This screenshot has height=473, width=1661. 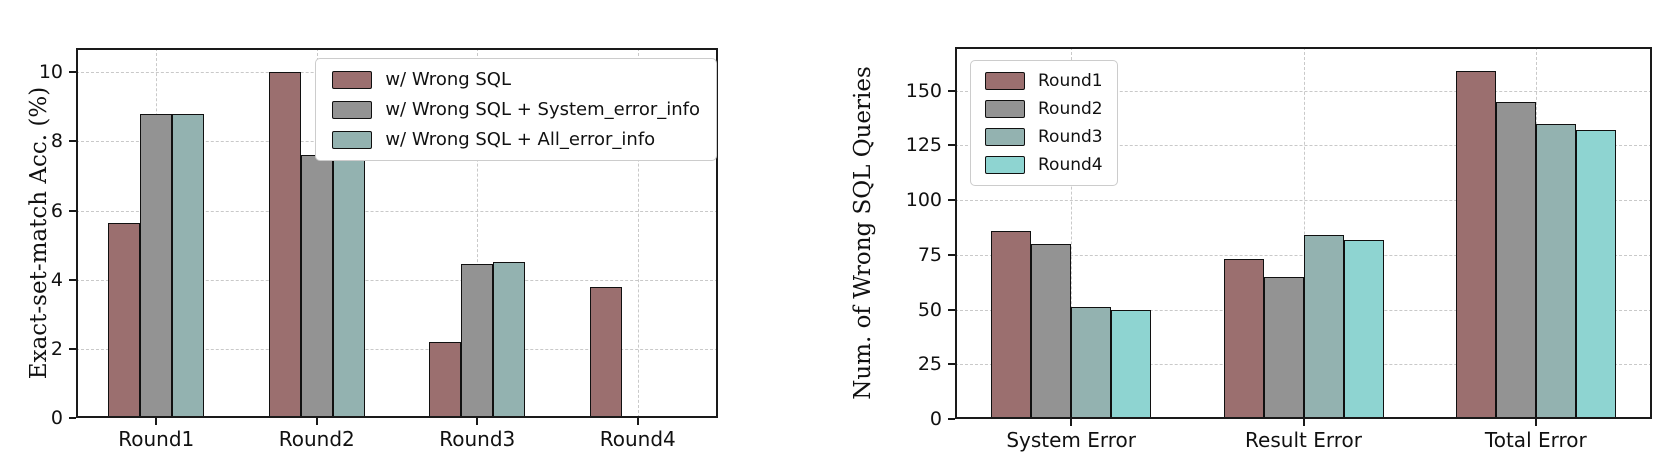 I want to click on bar-round4-system-error, so click(x=1131, y=364).